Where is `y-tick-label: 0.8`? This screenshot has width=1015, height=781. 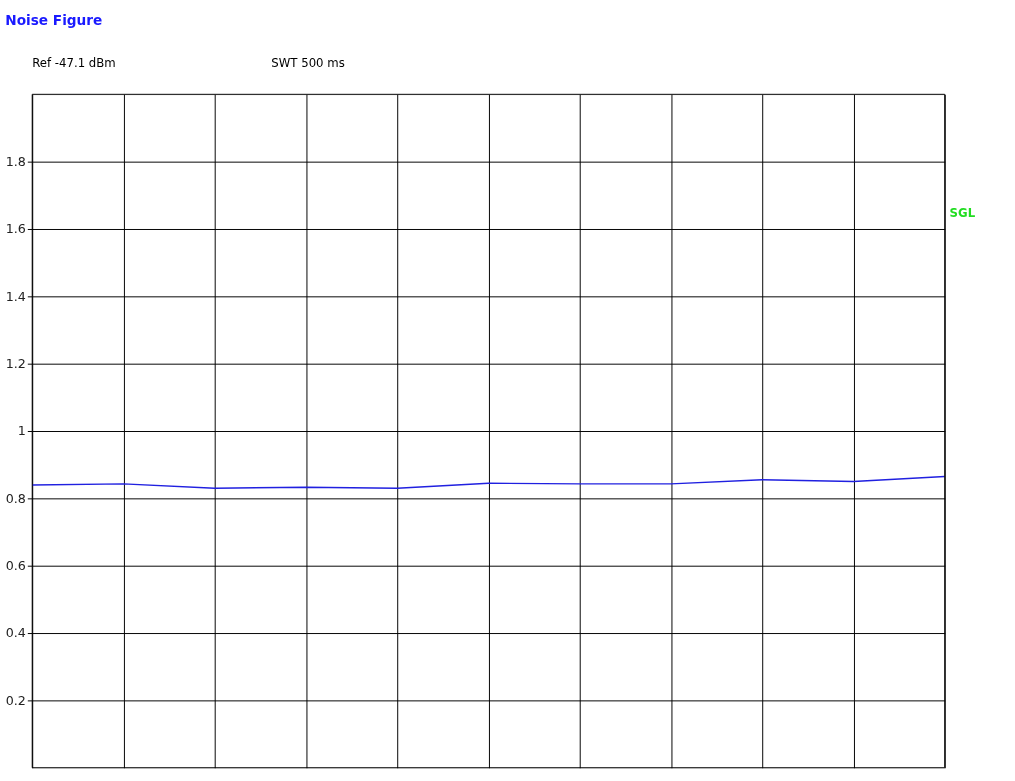 y-tick-label: 0.8 is located at coordinates (15, 498).